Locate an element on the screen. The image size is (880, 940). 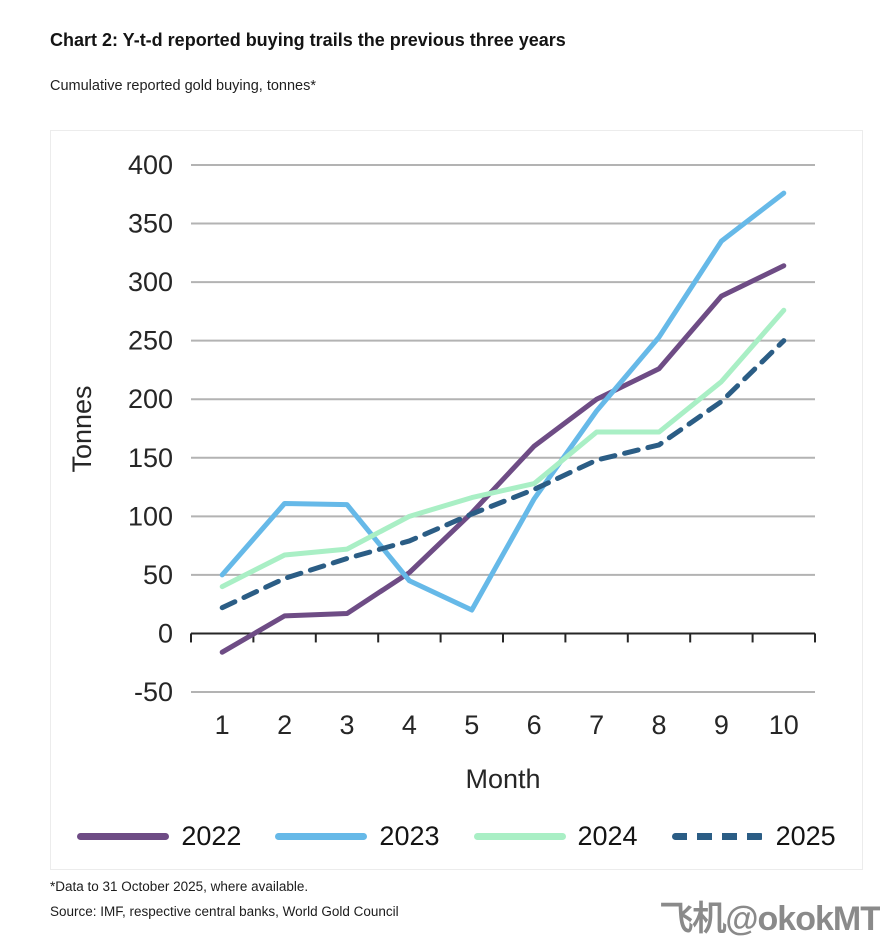
x-tick-label-1: 1 is located at coordinates (222, 725).